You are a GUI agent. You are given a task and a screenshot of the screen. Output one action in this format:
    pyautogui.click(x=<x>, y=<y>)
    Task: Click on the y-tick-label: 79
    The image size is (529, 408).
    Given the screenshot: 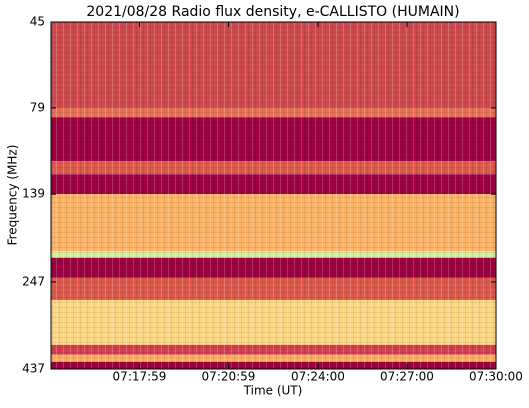 What is the action you would take?
    pyautogui.click(x=37, y=107)
    